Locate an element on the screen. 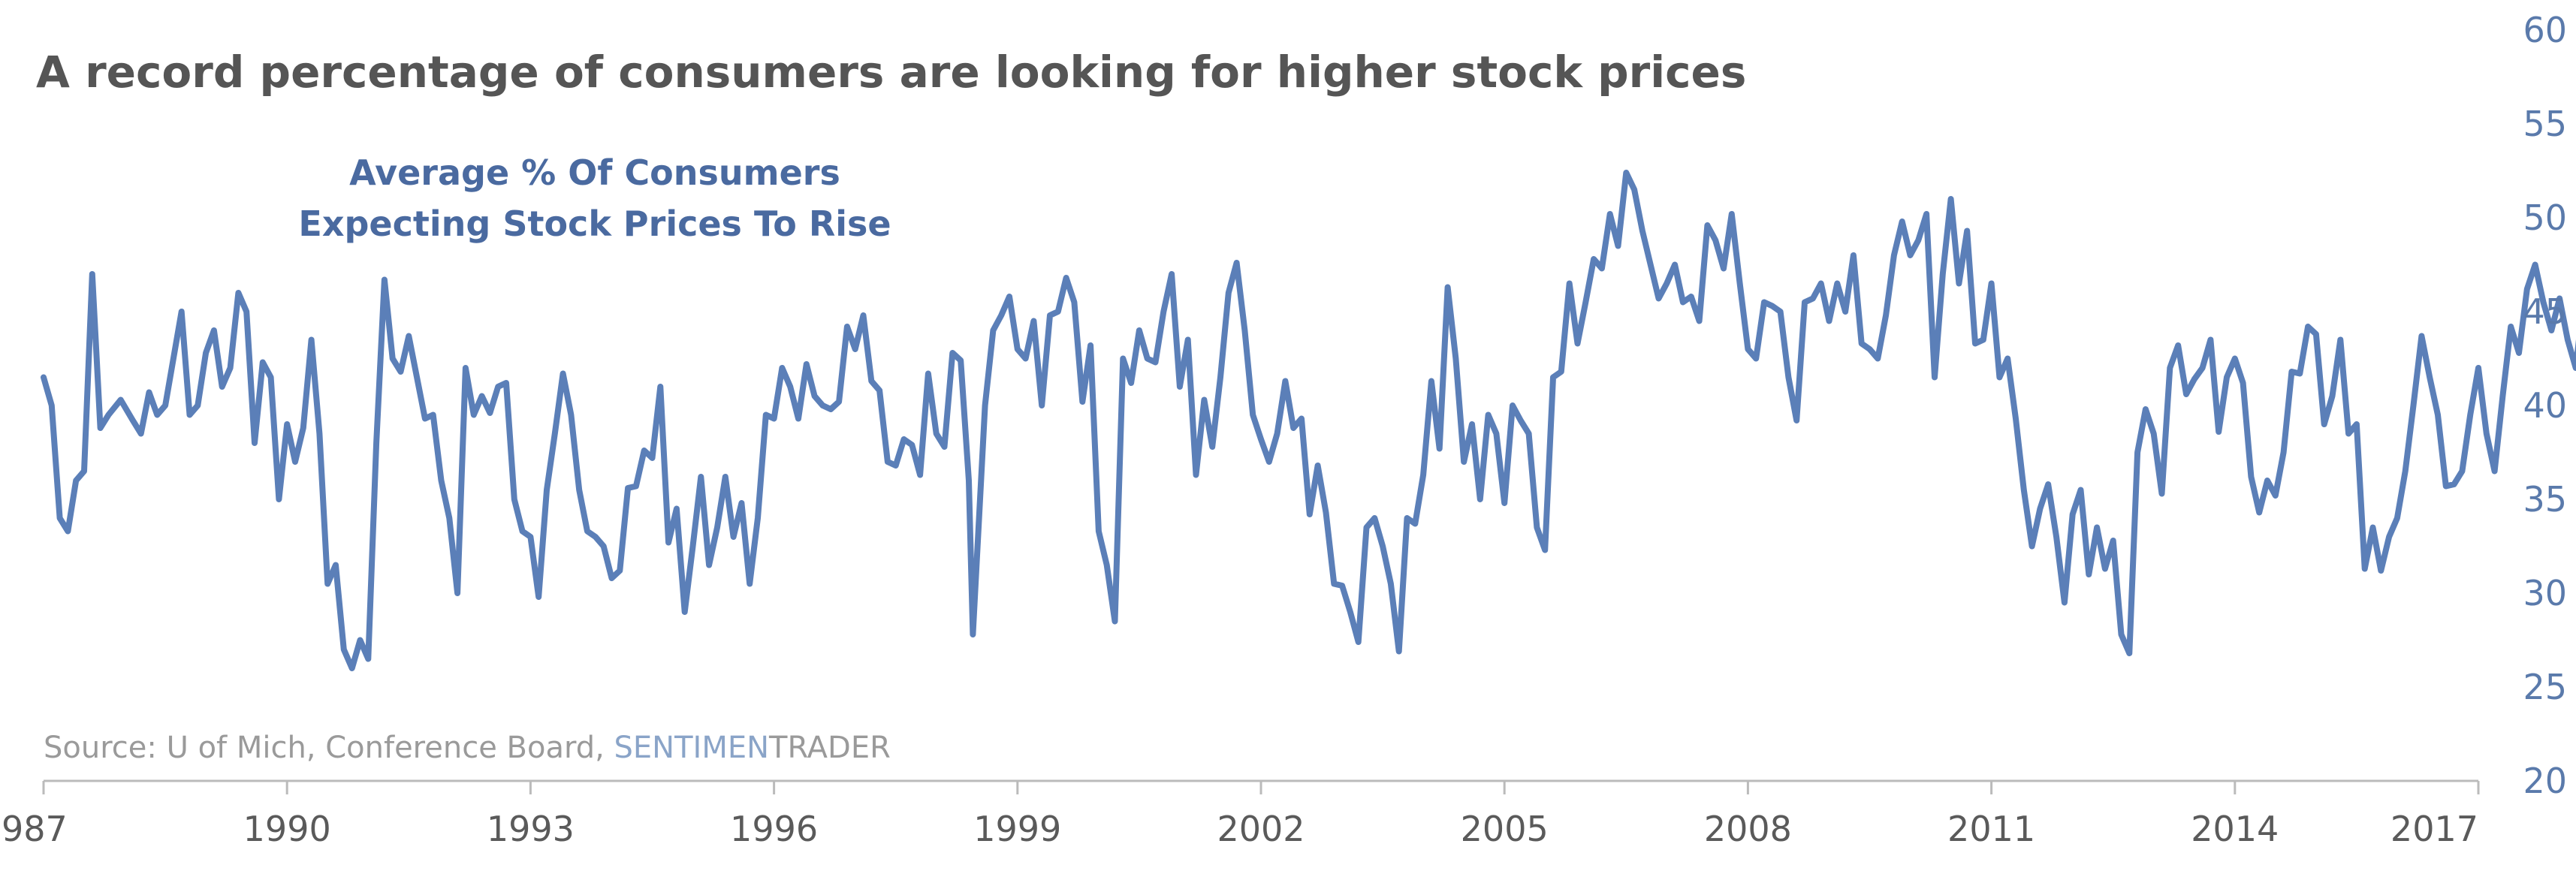 The image size is (2576, 880). x-tick-label: 2014 is located at coordinates (2235, 829).